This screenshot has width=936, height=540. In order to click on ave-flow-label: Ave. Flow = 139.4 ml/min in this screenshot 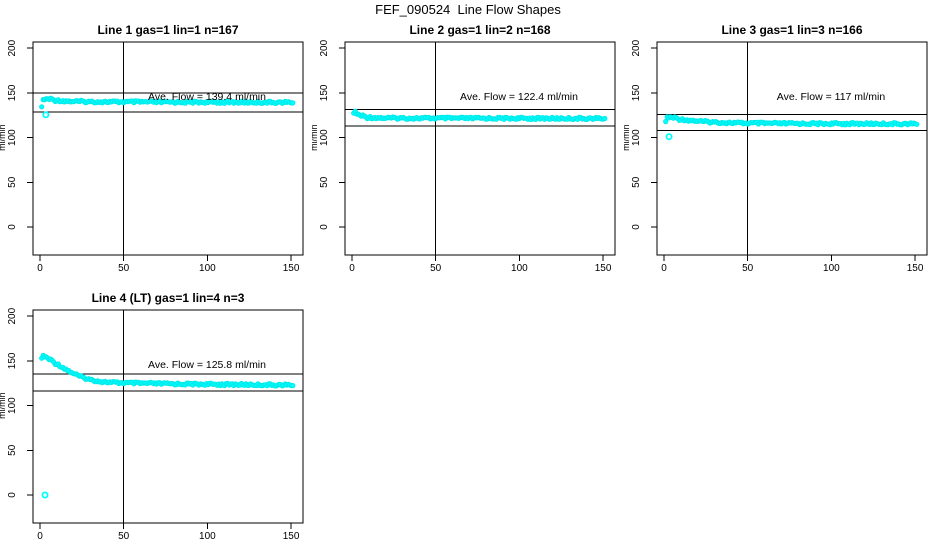, I will do `click(207, 97)`.